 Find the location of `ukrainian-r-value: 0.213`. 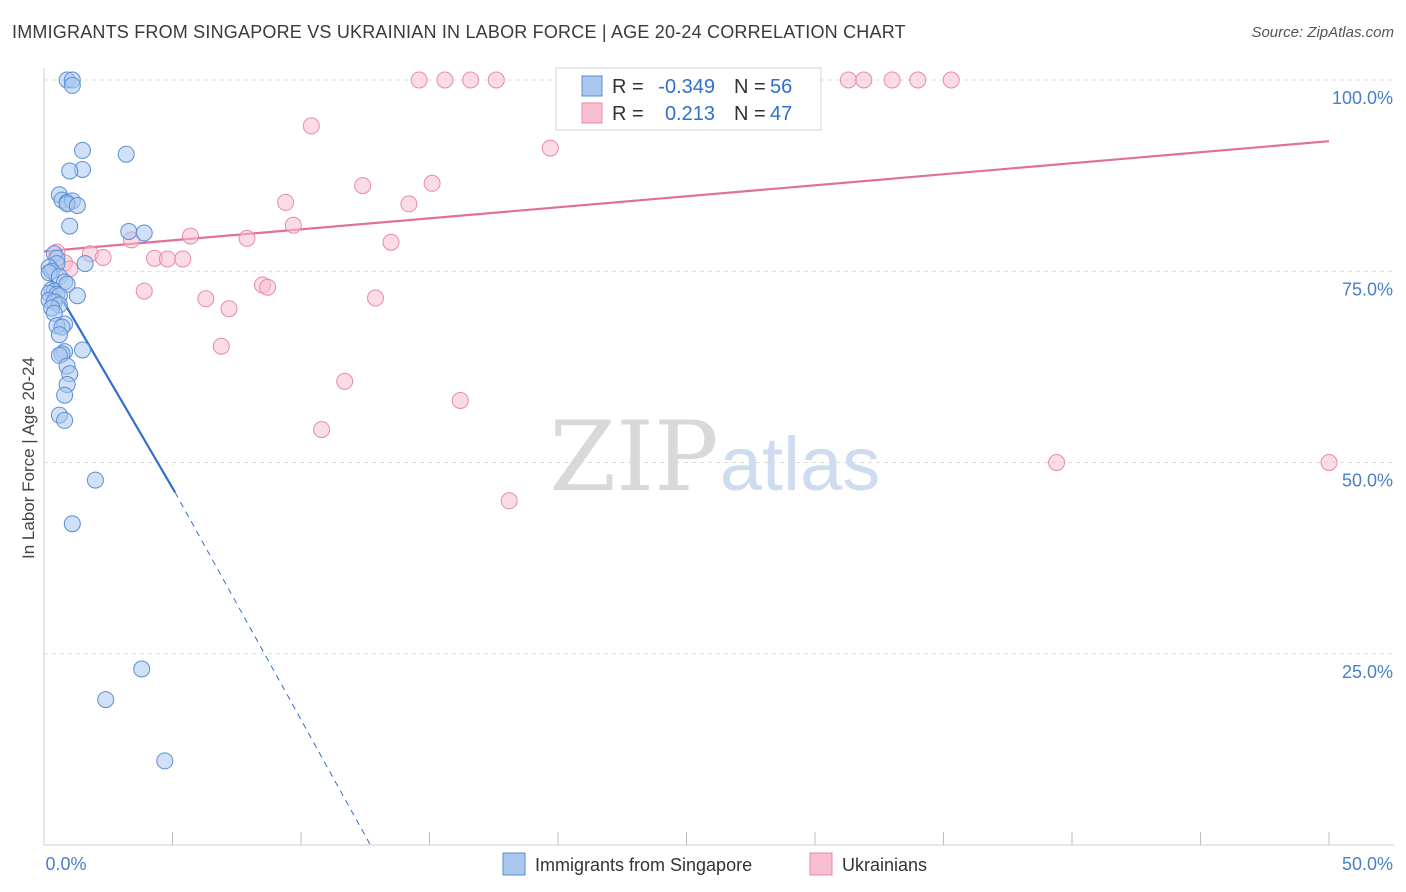

ukrainian-r-value: 0.213 is located at coordinates (690, 114).